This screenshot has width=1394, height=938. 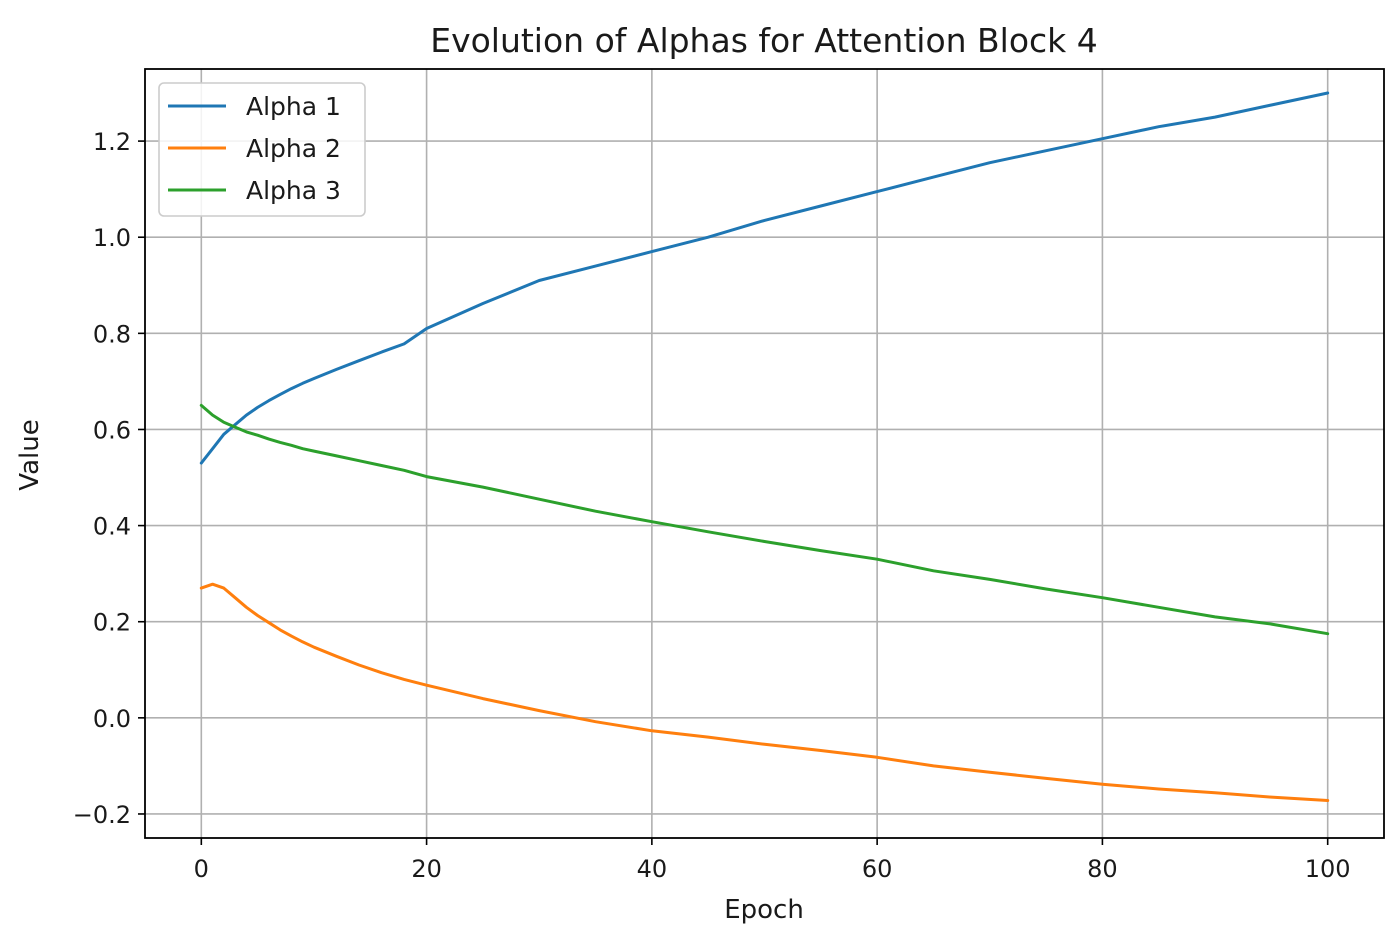 What do you see at coordinates (426, 869) in the screenshot?
I see `x-tick-label: 20` at bounding box center [426, 869].